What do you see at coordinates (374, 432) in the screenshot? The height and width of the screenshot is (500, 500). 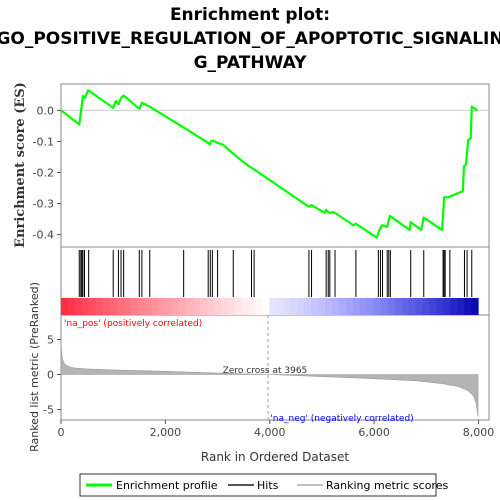 I see `x-tick-label: 6,000` at bounding box center [374, 432].